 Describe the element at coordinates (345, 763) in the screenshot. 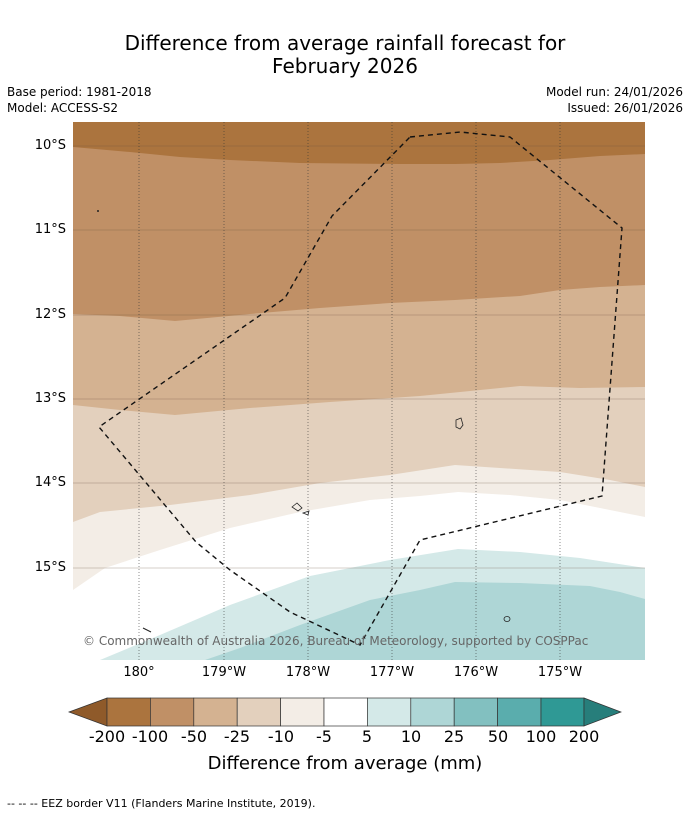

I see `colorbar-title: Difference from average (mm)` at that location.